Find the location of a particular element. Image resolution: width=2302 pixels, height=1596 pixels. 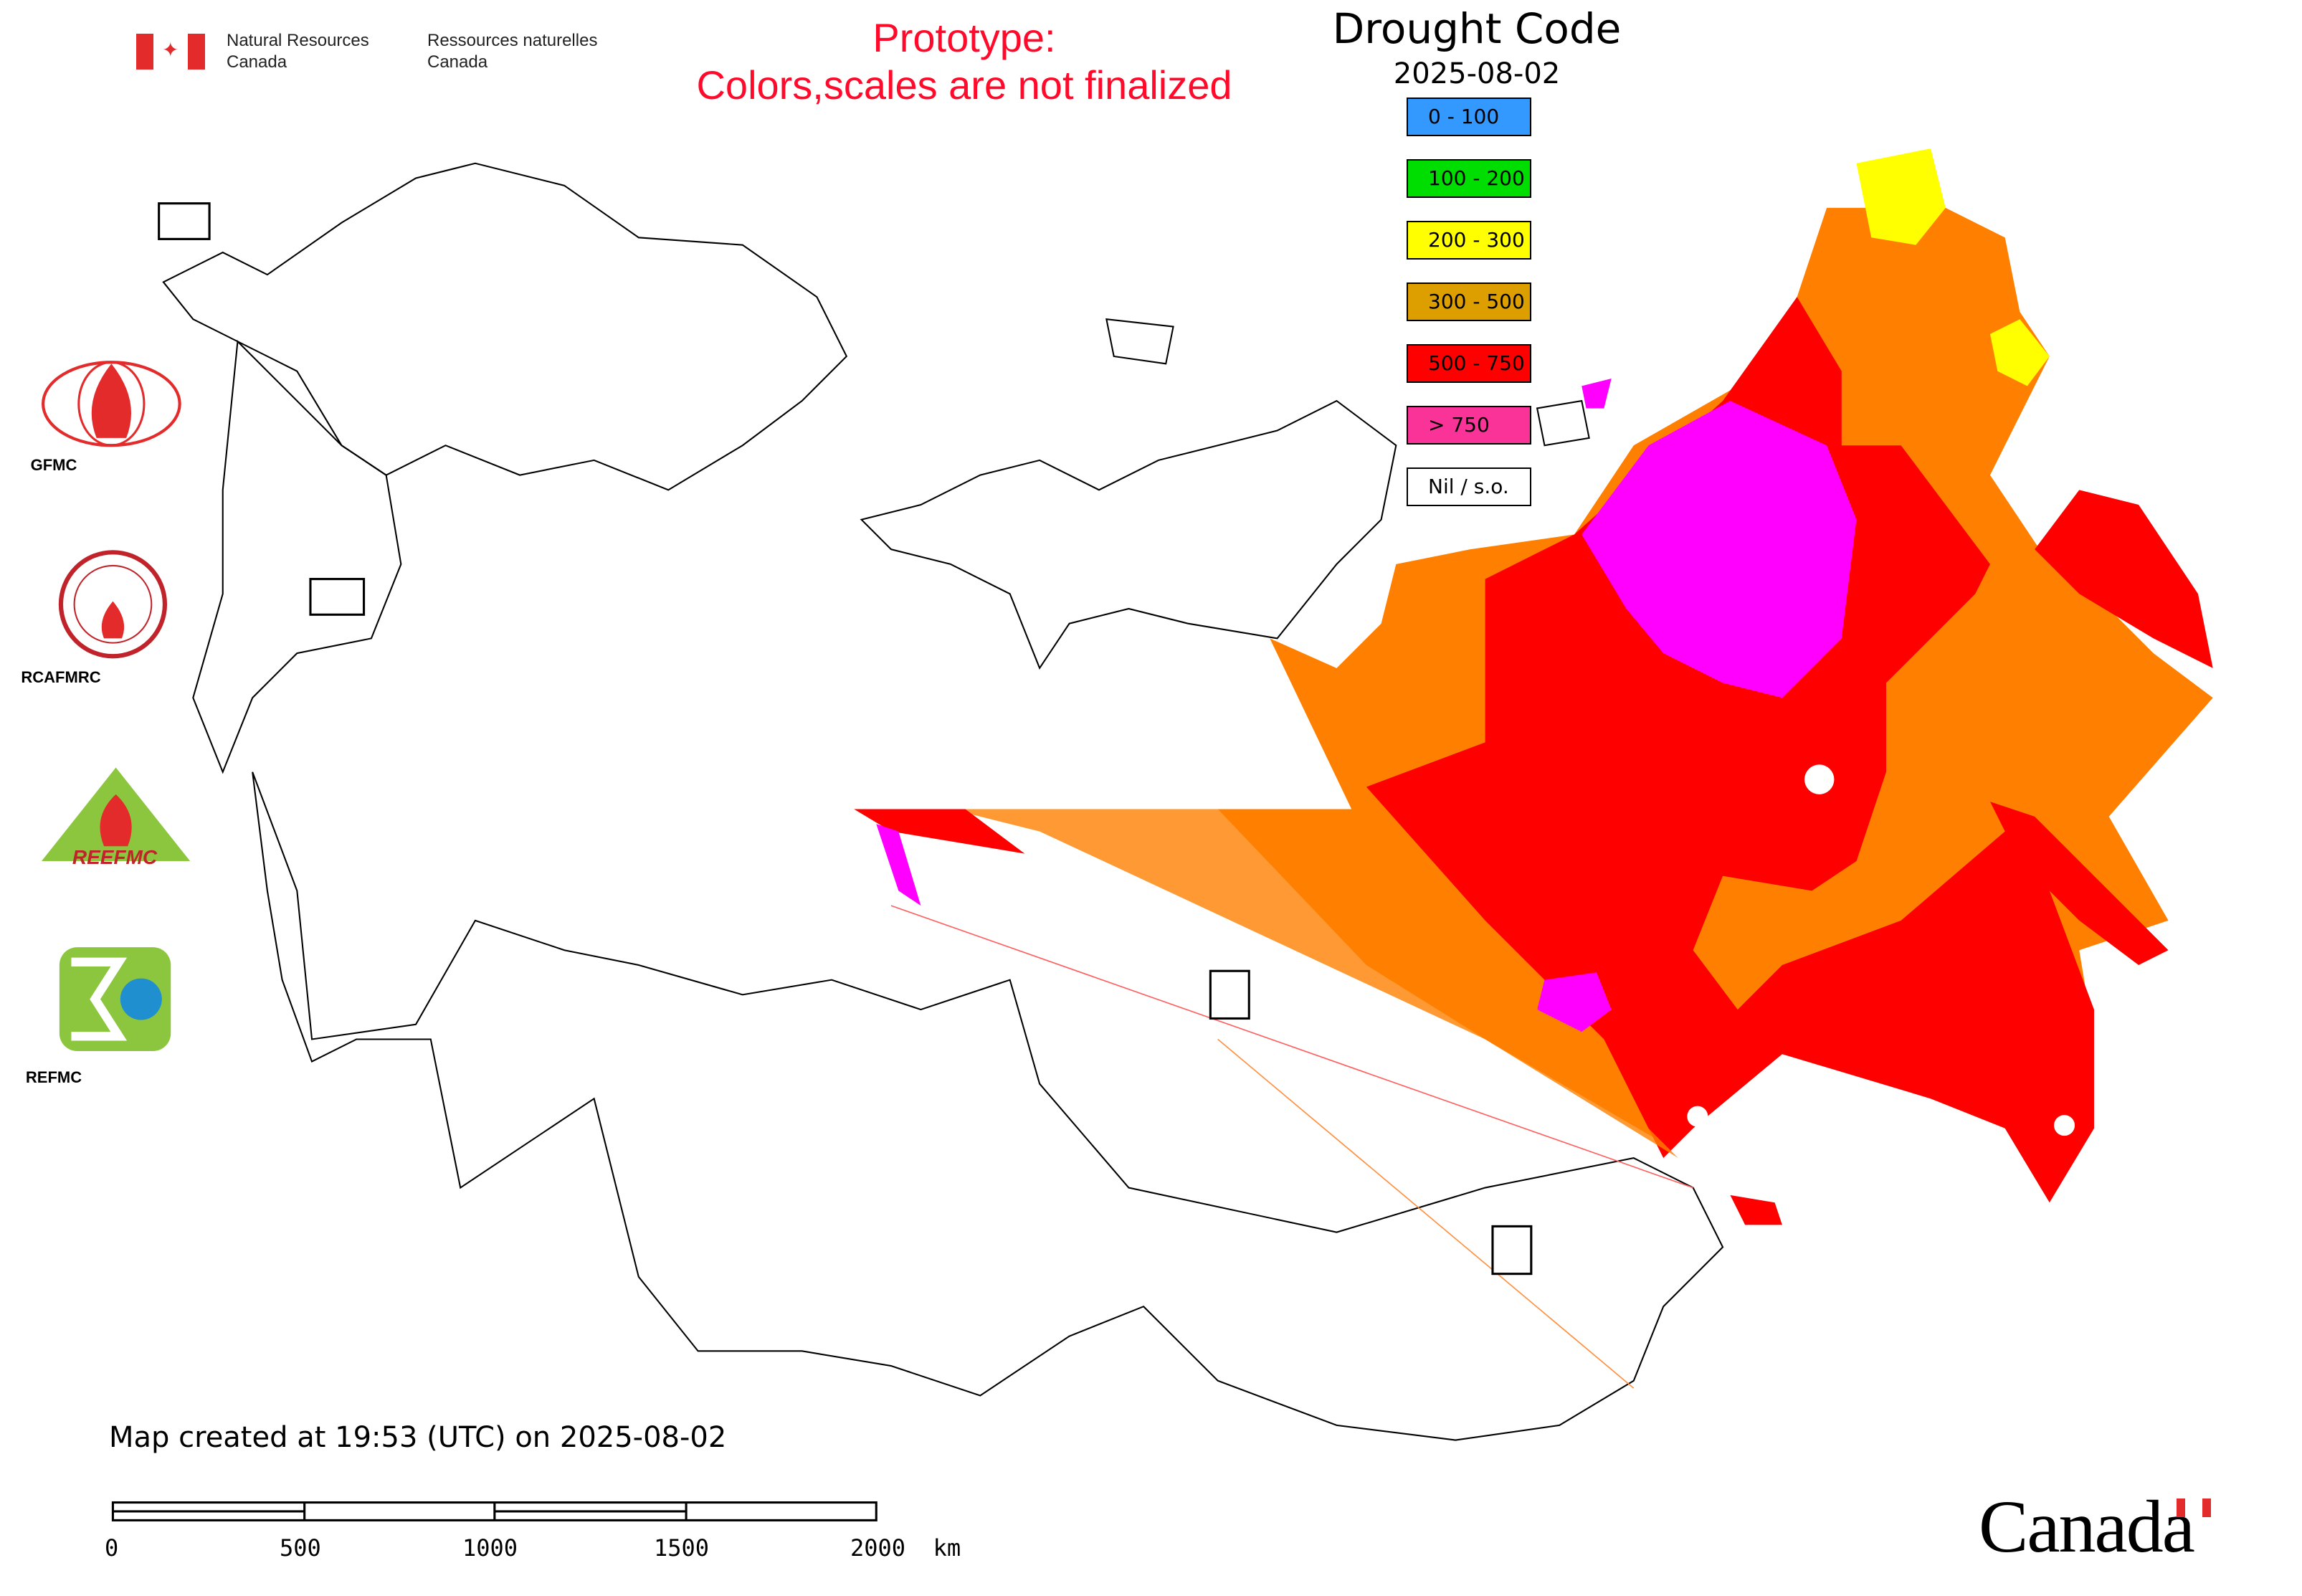

rcafmrc-map-marker is located at coordinates (1512, 1250).